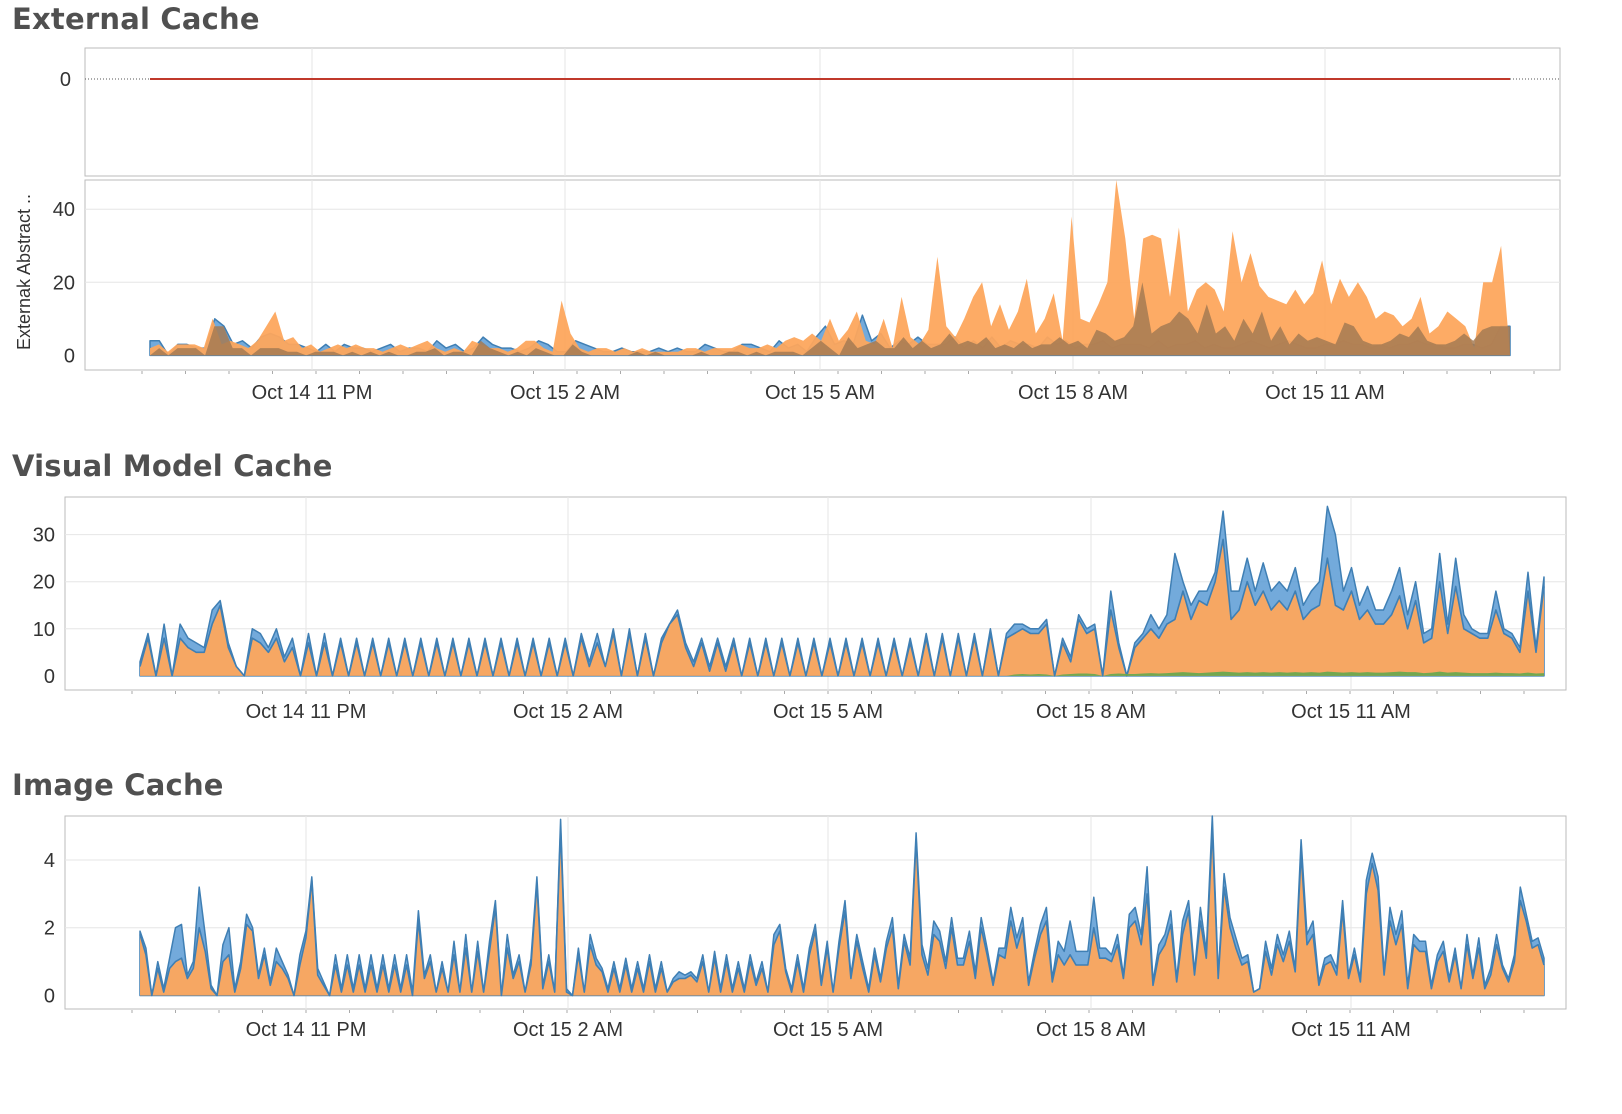  I want to click on ext-bottom-y-tick: 0, so click(69, 356).